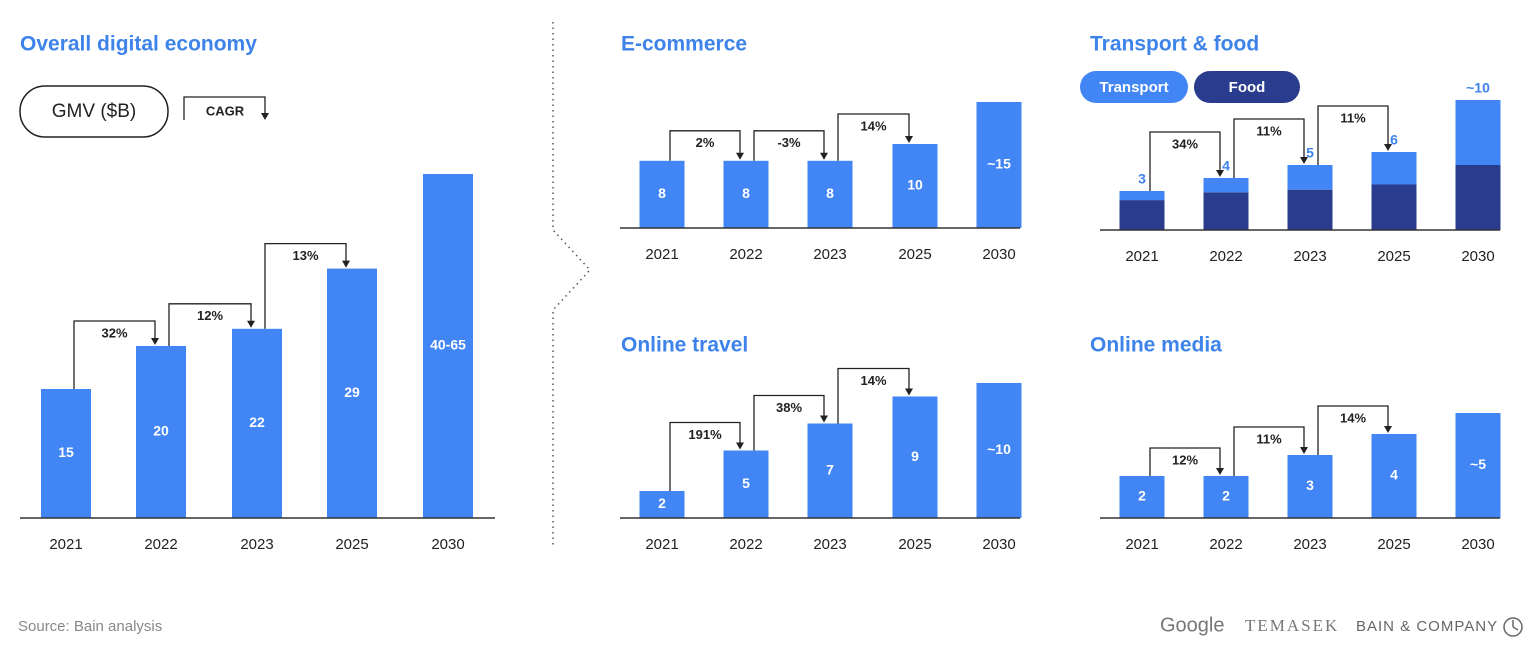  What do you see at coordinates (1515, 625) in the screenshot?
I see `logo-bain-icon-hand` at bounding box center [1515, 625].